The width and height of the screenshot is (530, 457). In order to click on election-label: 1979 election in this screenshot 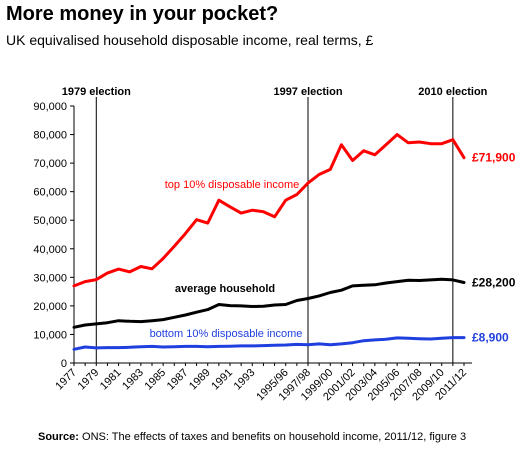, I will do `click(96, 92)`.